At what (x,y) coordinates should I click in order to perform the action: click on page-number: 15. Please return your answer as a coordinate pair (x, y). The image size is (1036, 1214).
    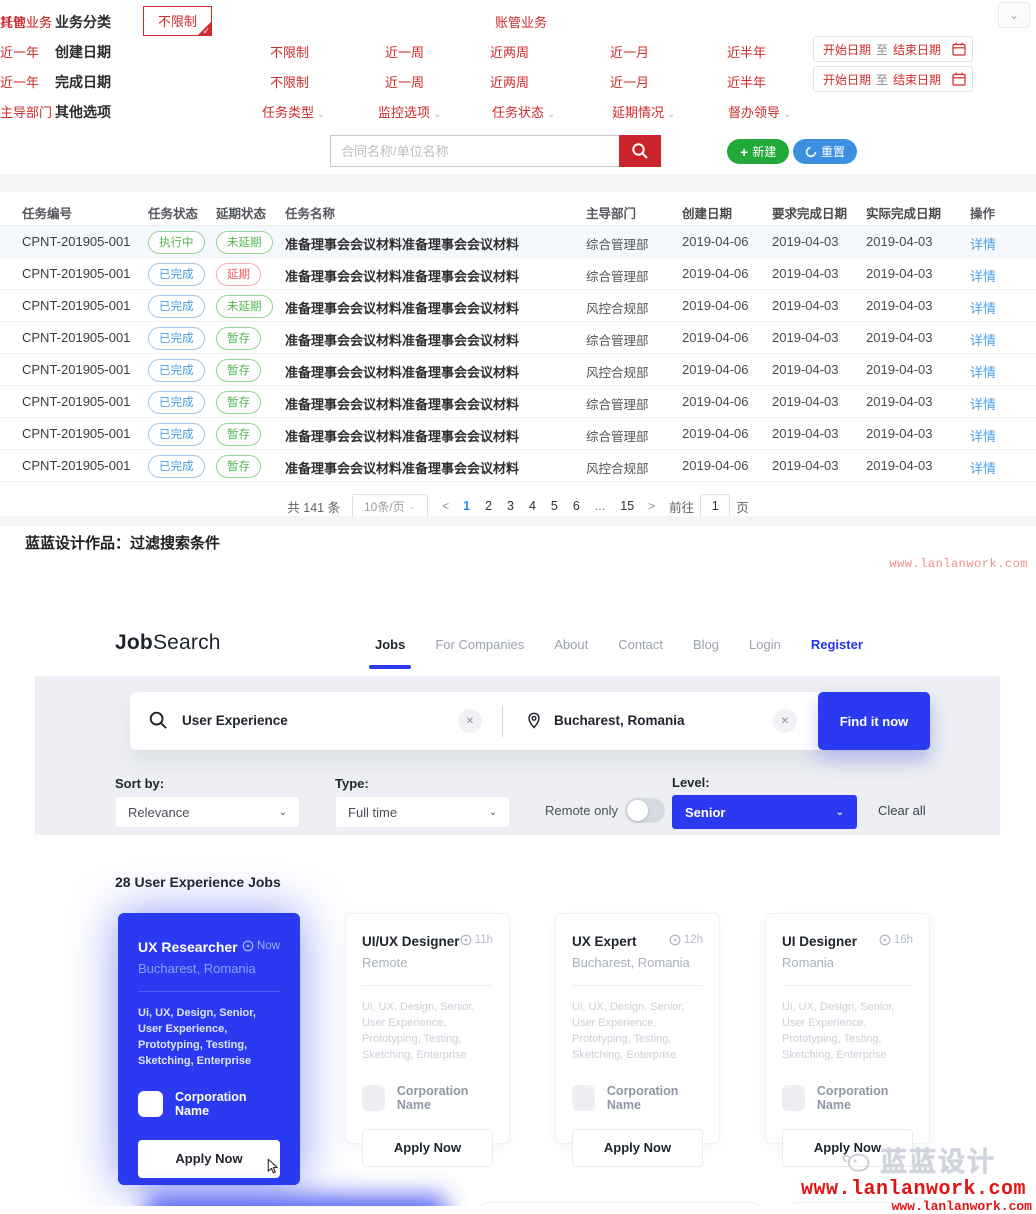
    Looking at the image, I should click on (627, 506).